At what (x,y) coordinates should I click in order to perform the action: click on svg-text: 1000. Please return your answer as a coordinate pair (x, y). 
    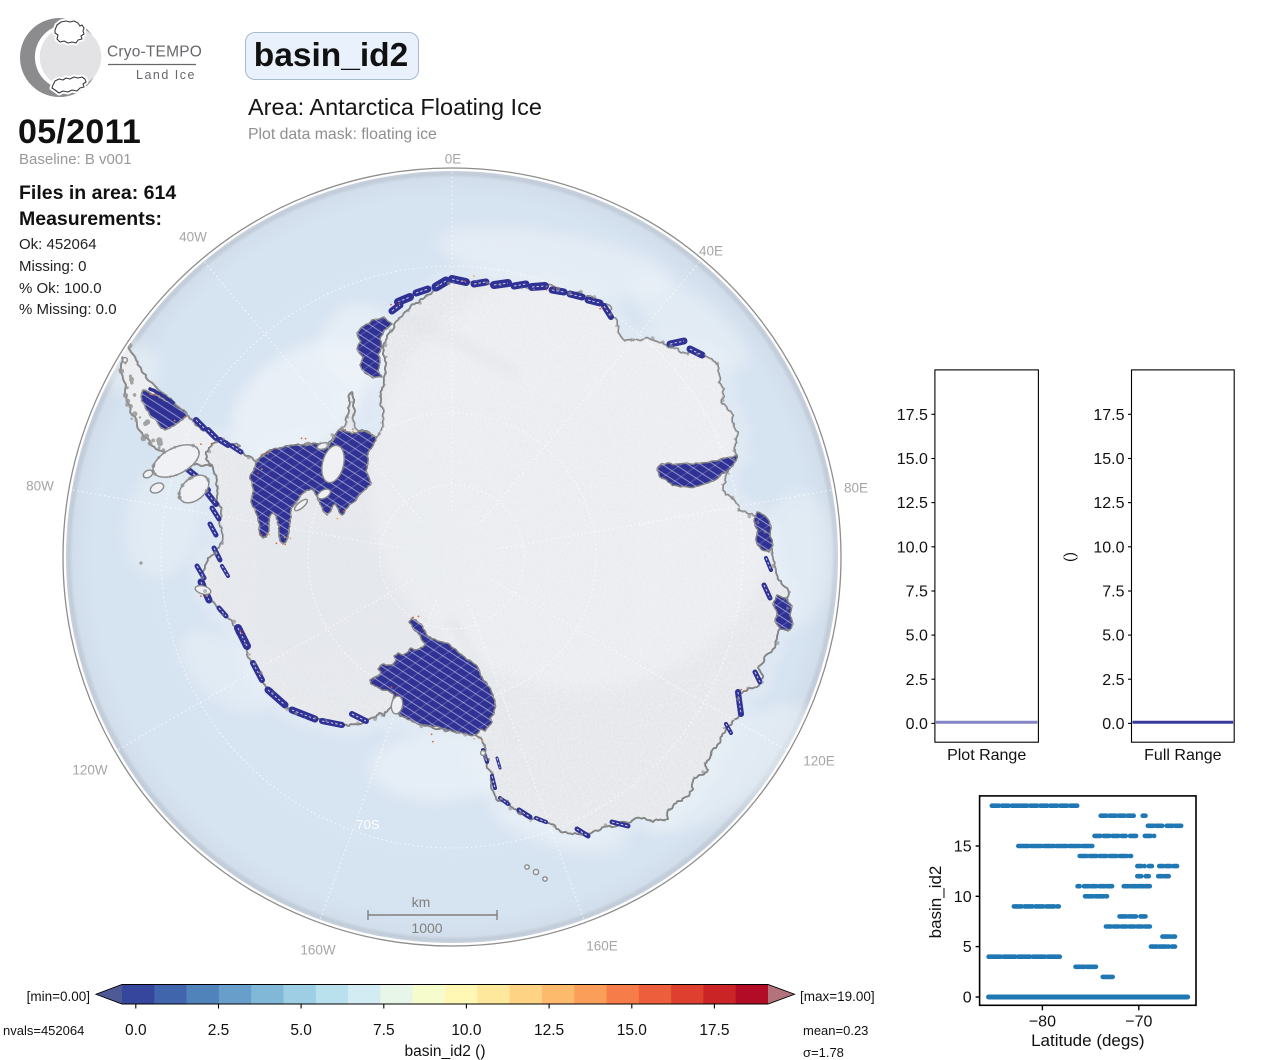
    Looking at the image, I should click on (426, 928).